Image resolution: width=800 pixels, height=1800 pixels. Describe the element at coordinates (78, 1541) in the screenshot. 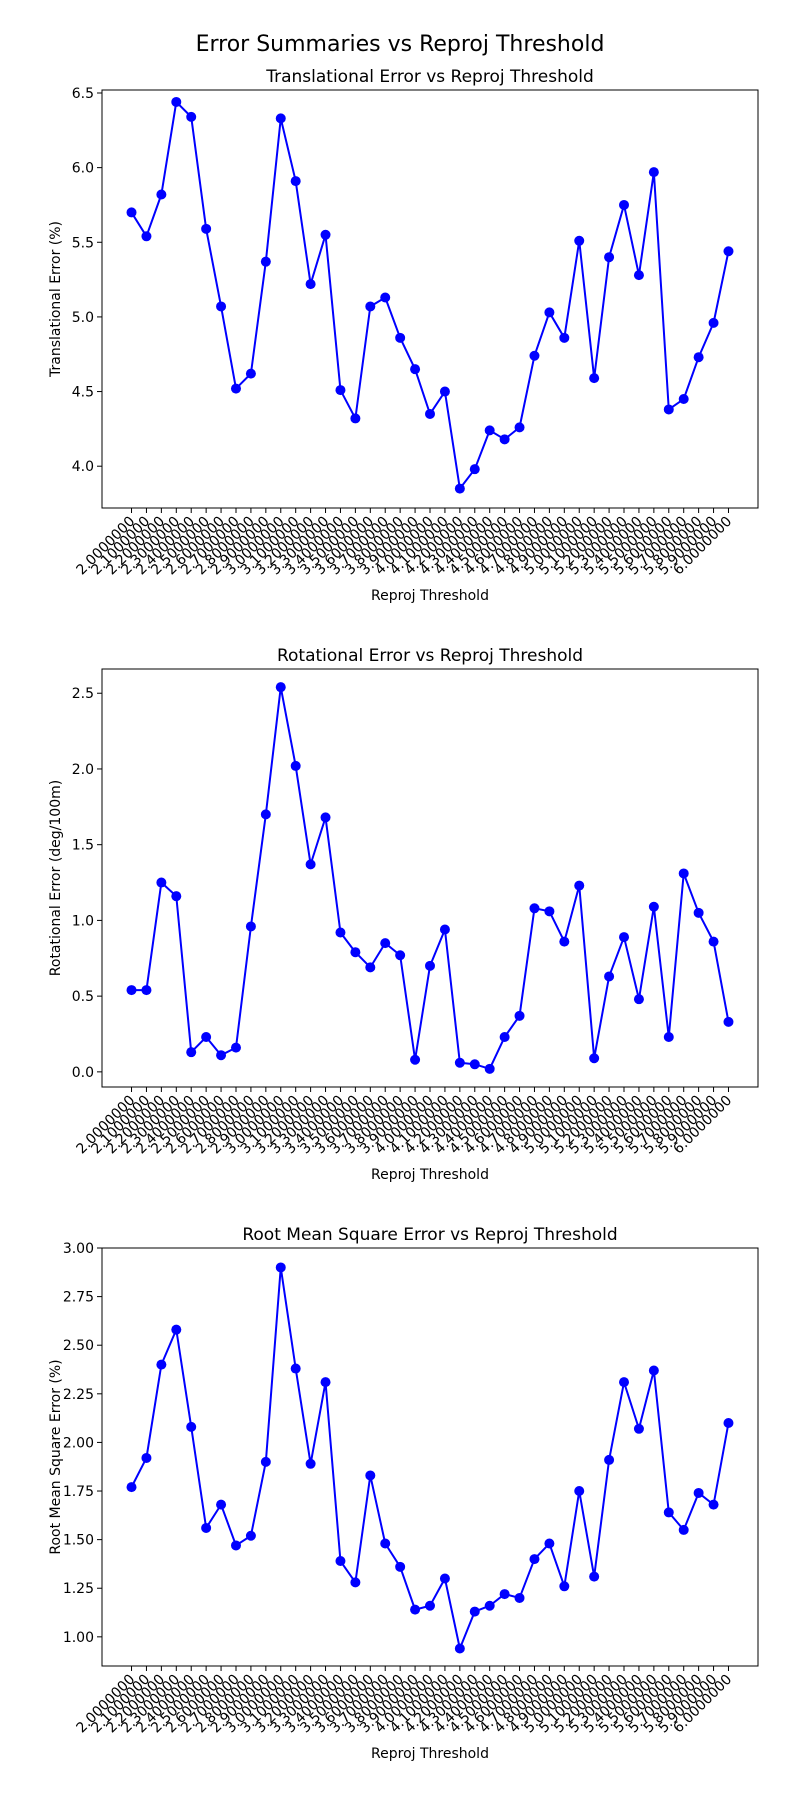

I see `y-tick-label: 1.50` at that location.